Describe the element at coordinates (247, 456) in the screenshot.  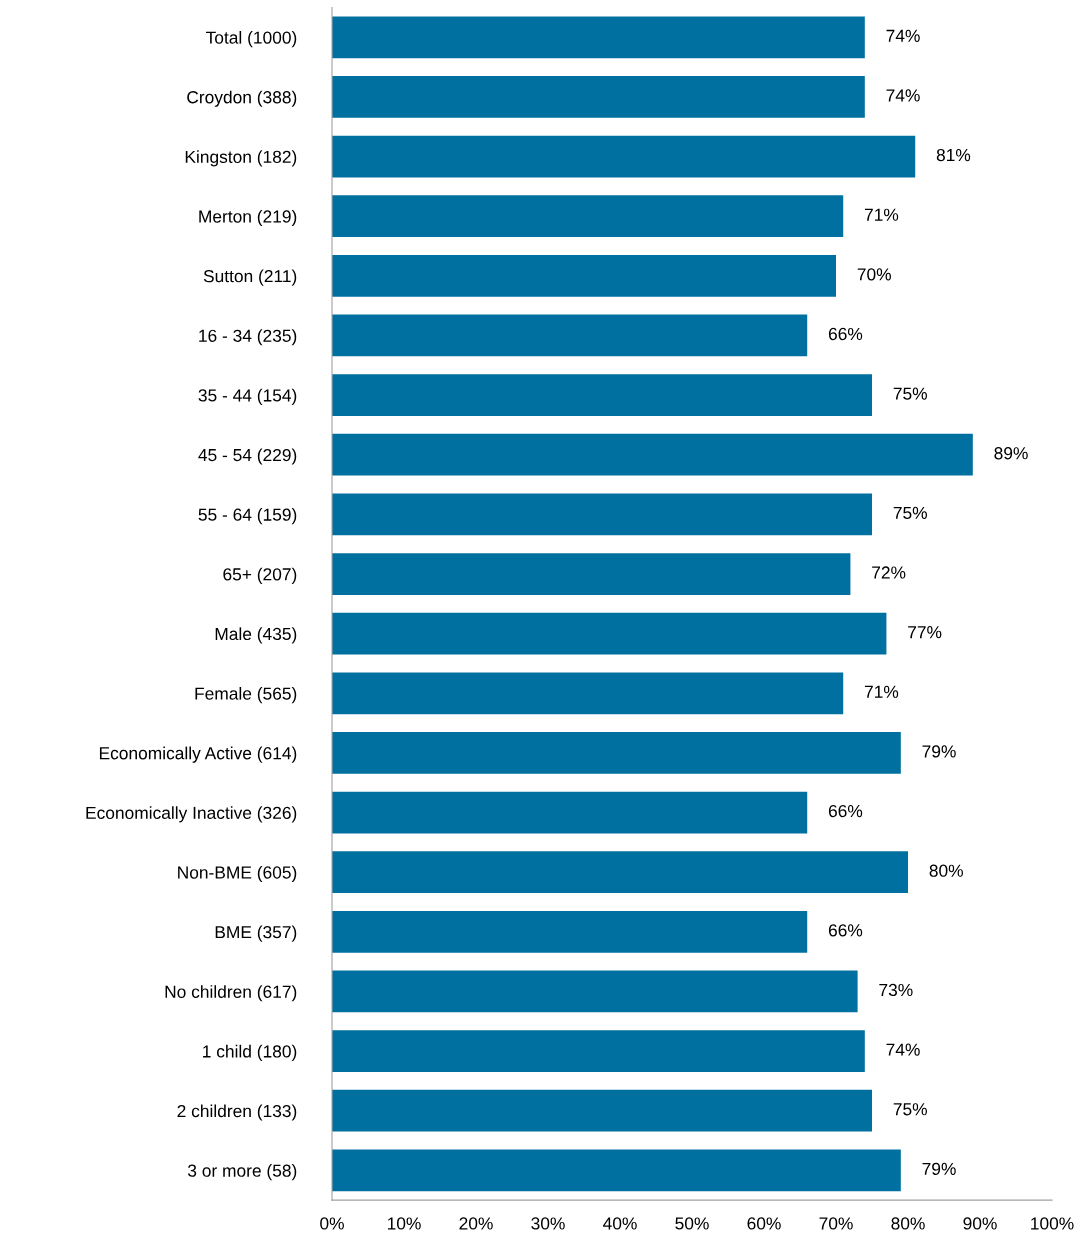
I see `y-tick-label: 45 - 54 (229)` at that location.